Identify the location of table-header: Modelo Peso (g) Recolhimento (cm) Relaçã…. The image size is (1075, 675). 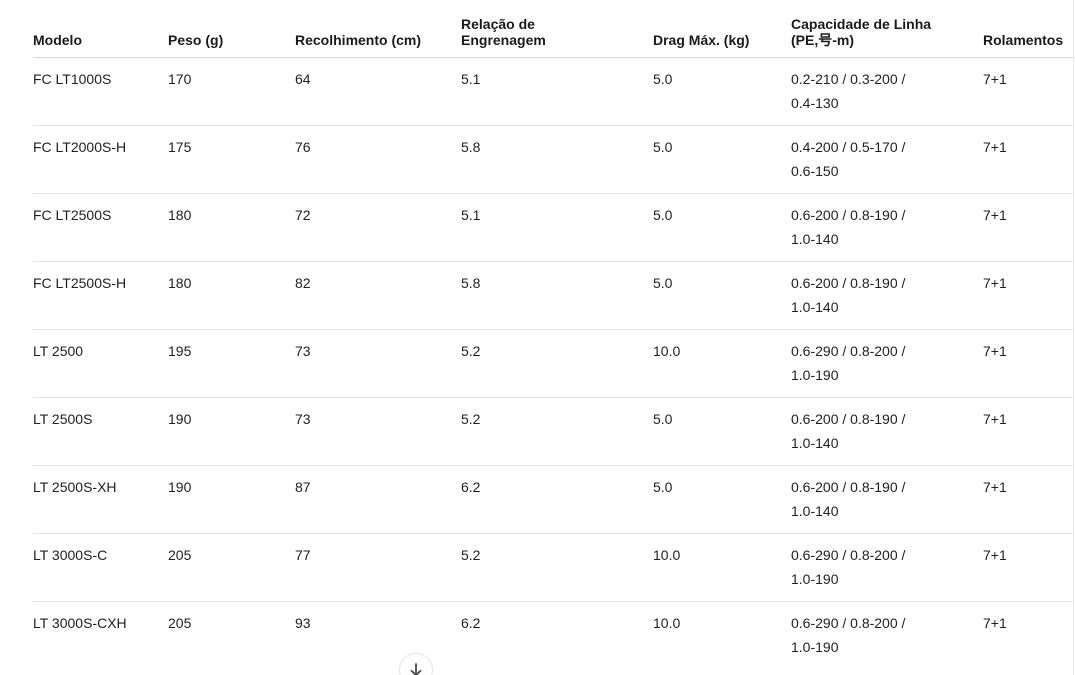
(553, 29).